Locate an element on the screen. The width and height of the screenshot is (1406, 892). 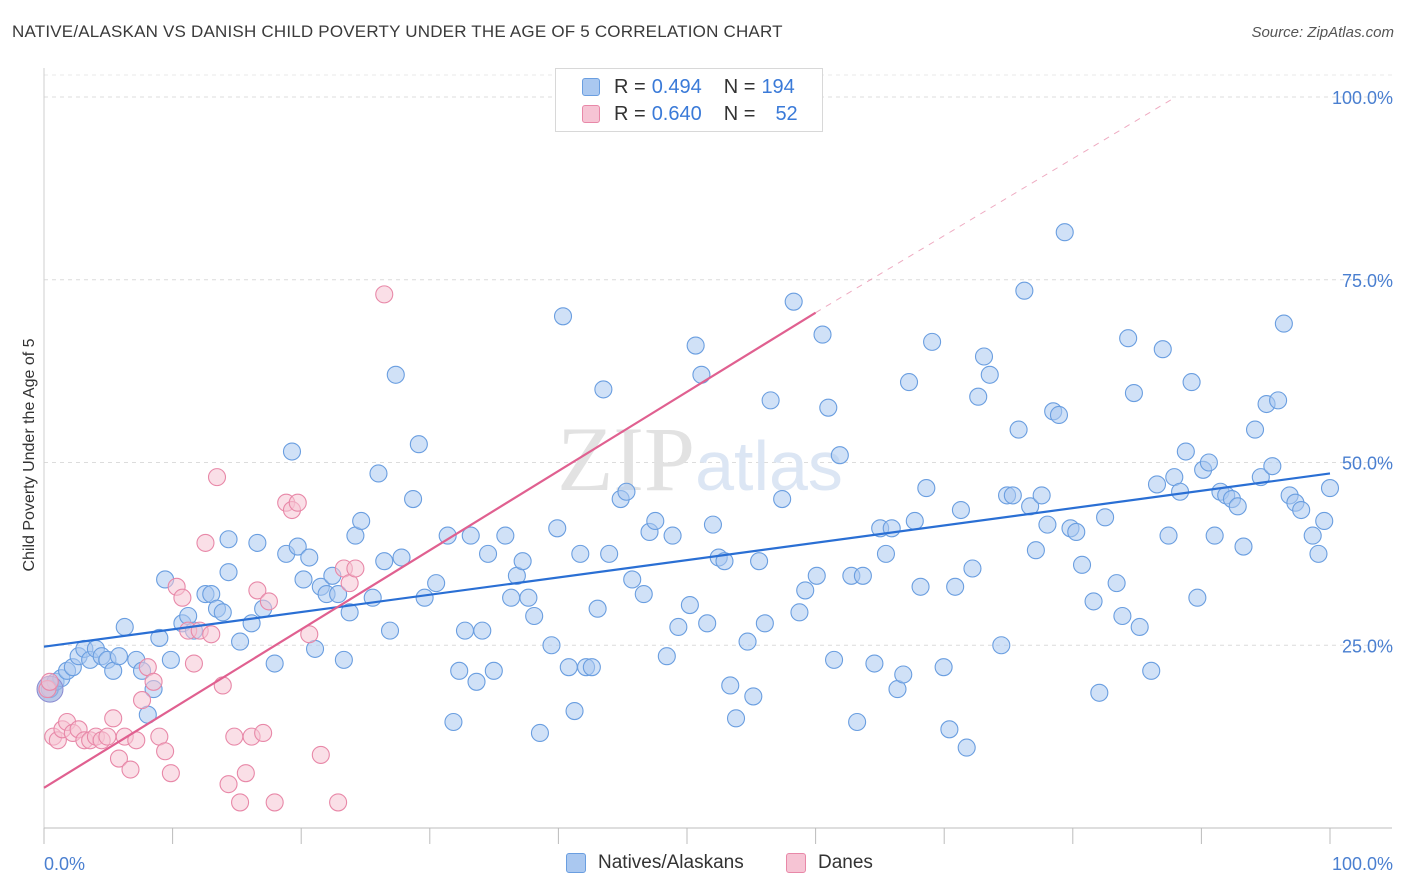
legend-n-label: N = is located at coordinates (739, 113).